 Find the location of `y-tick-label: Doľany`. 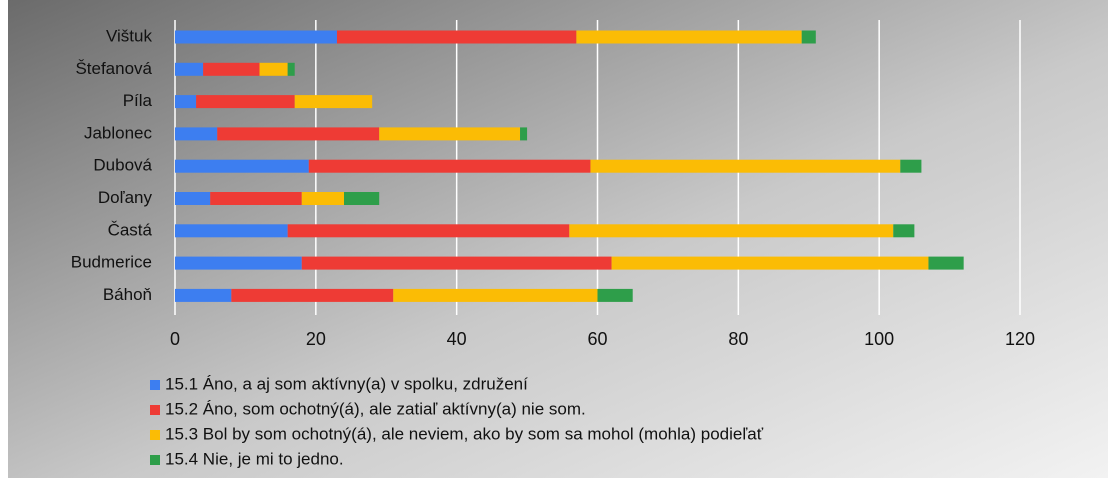

y-tick-label: Doľany is located at coordinates (125, 197).